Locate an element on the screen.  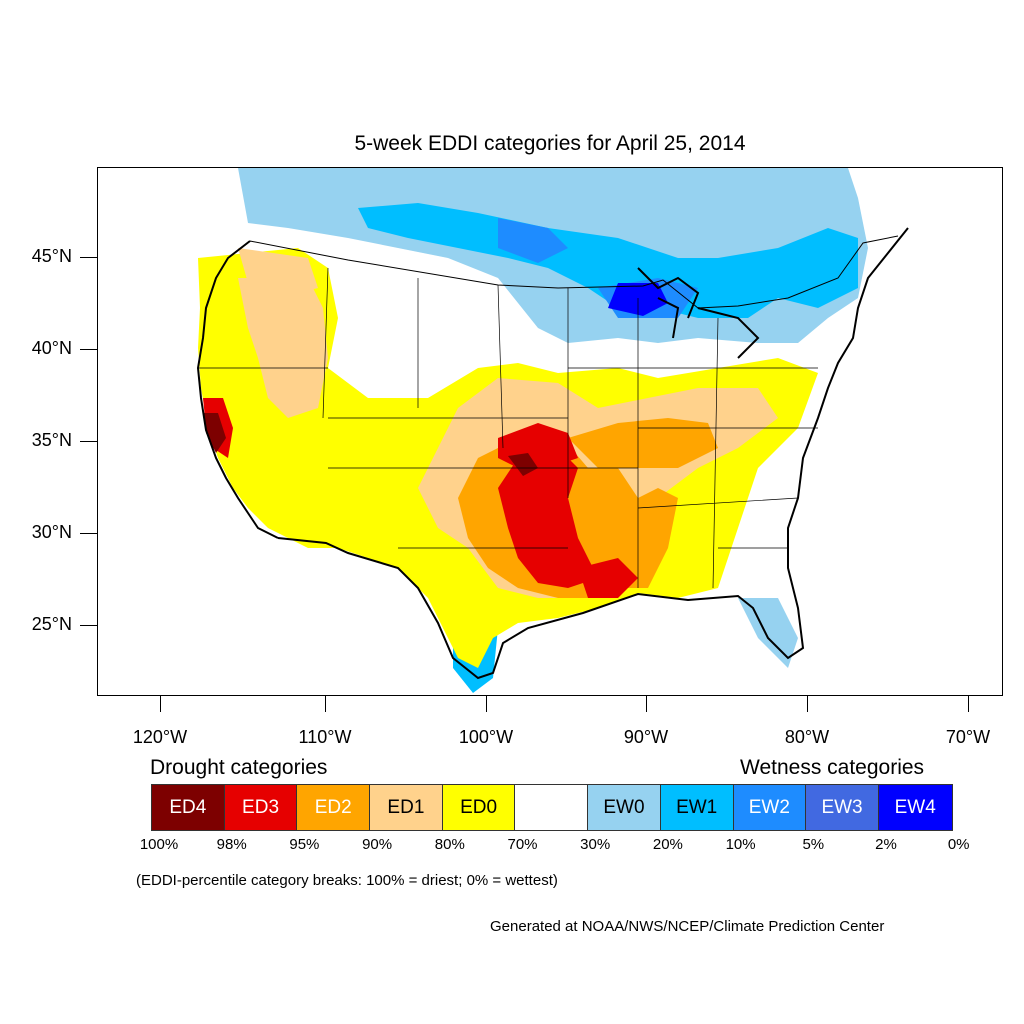
percentile-label: 70% is located at coordinates (522, 844).